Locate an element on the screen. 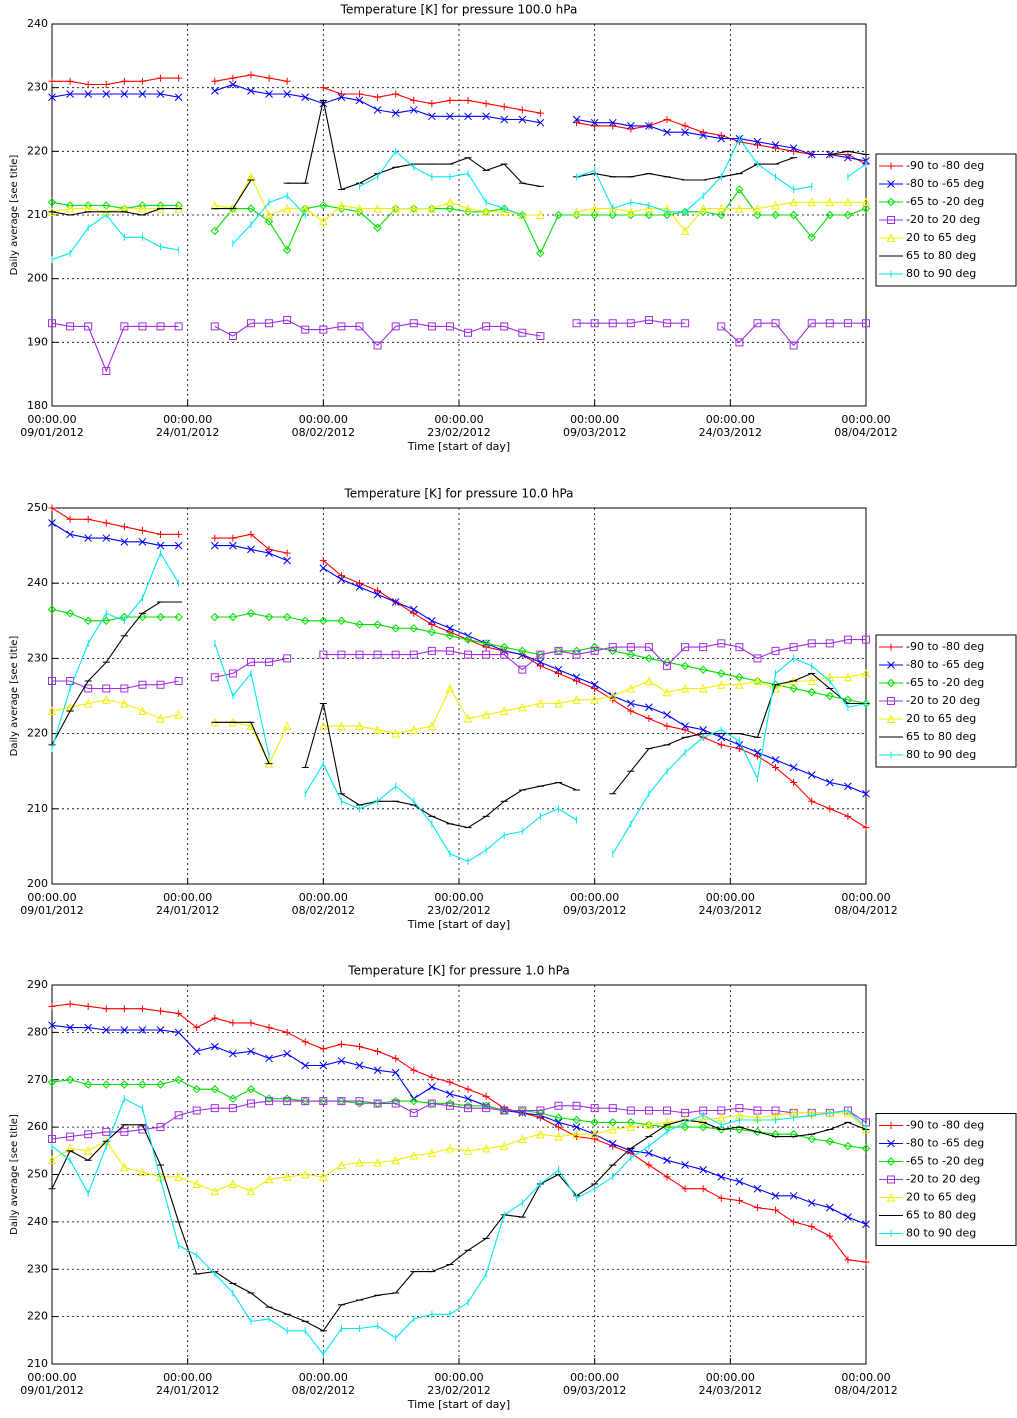 This screenshot has width=1017, height=1418. y-tick-label: 220 is located at coordinates (37, 1316).